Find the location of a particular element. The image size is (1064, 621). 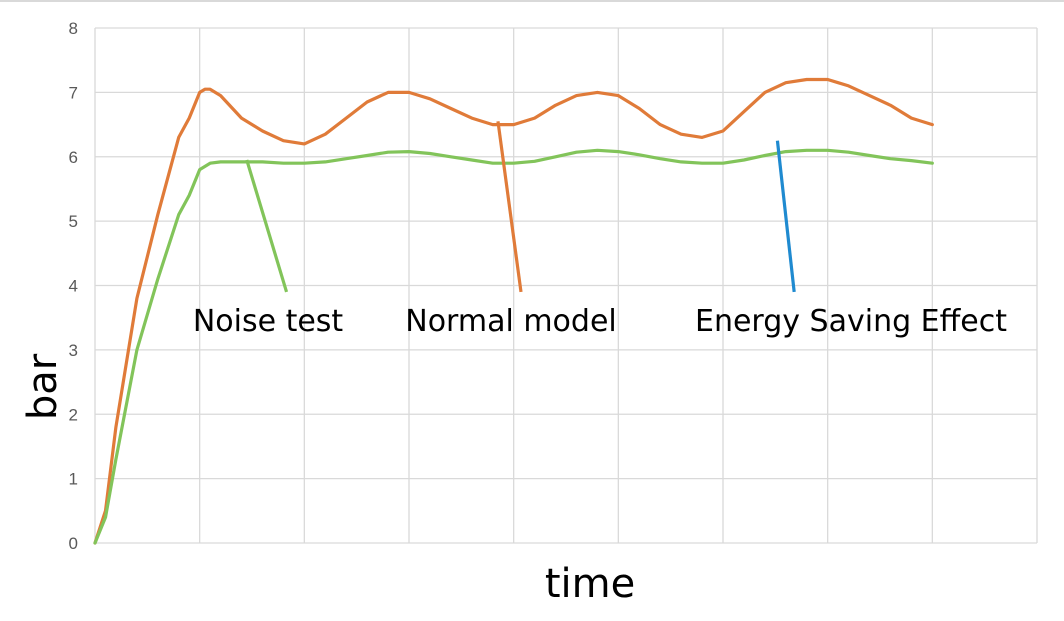

y-tick-label: 8 is located at coordinates (73, 28).